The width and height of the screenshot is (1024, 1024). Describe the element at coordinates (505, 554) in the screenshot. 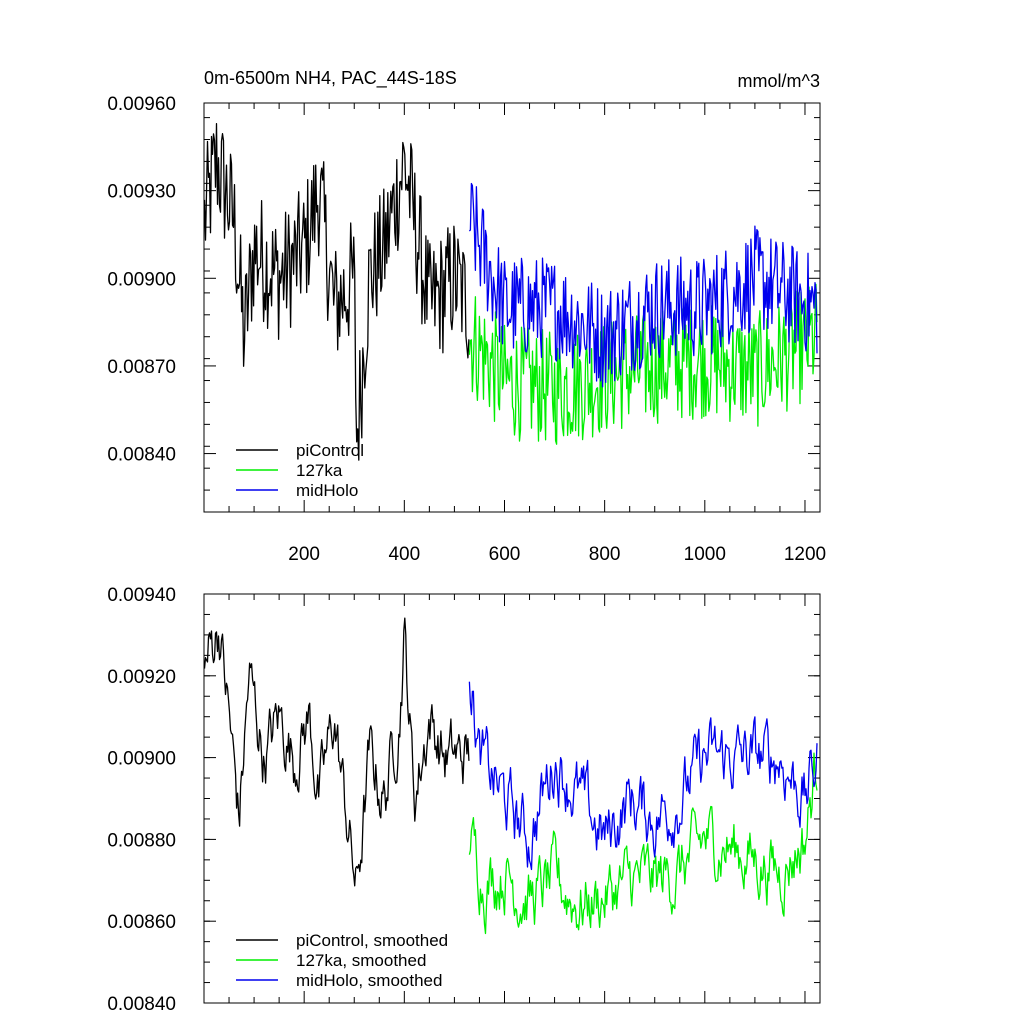

I see `x-tick-label: 600` at that location.